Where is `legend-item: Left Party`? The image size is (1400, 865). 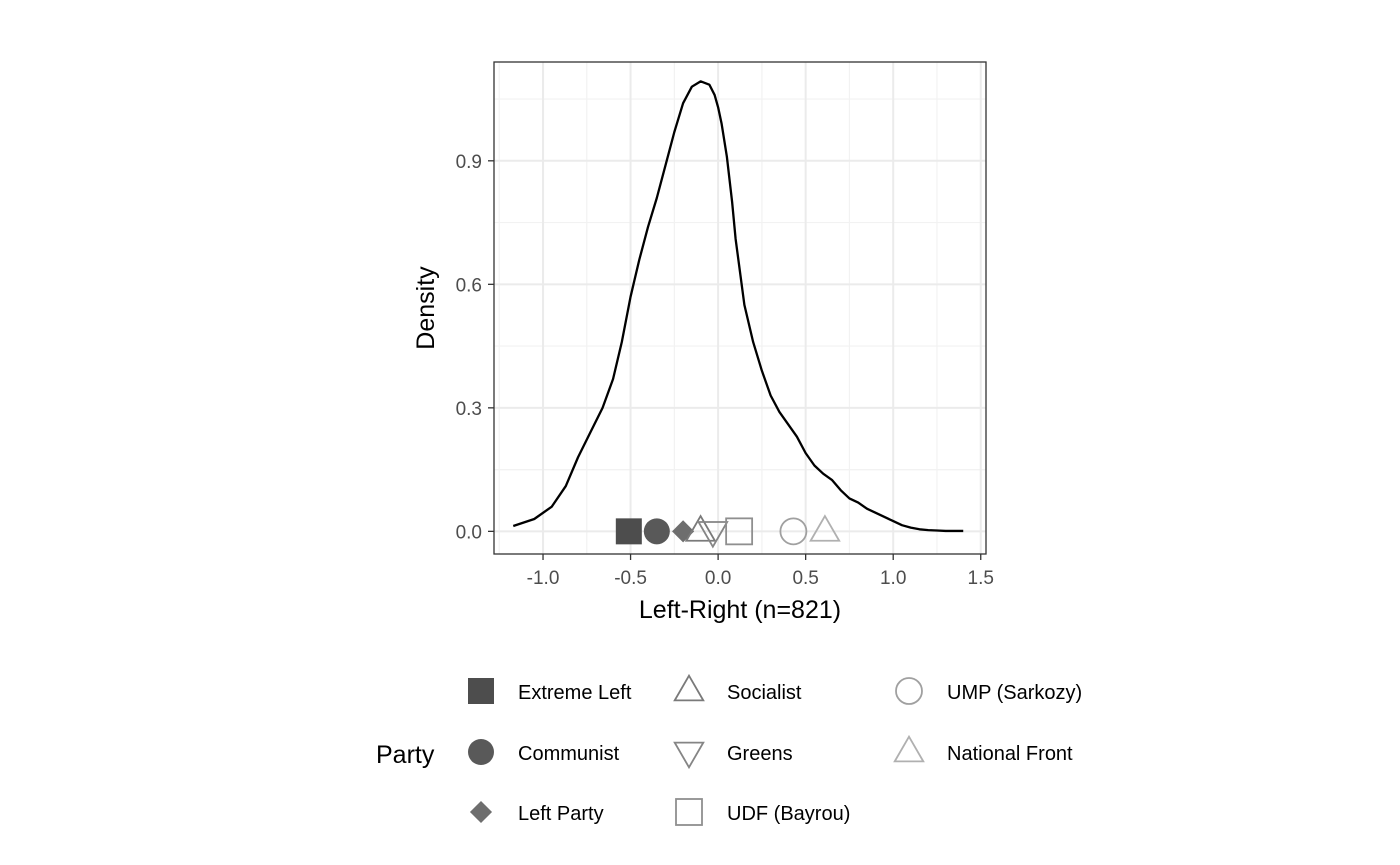 legend-item: Left Party is located at coordinates (536, 812).